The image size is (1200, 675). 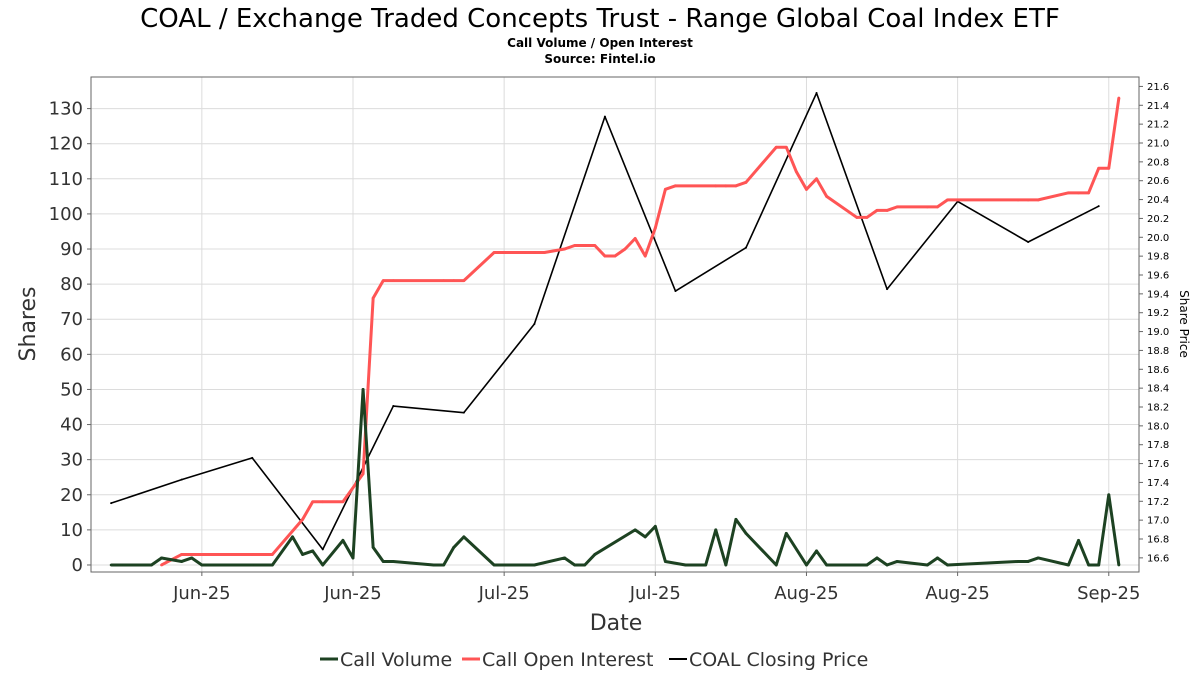 I want to click on y2-tick-label: 17.6, so click(x=1158, y=464).